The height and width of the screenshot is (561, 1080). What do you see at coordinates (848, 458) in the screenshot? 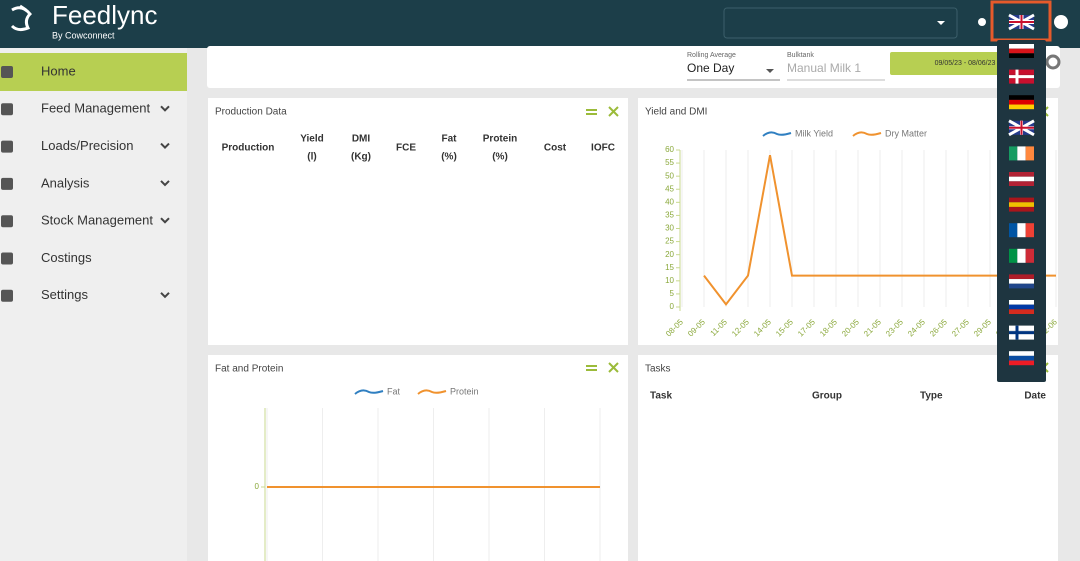
I see `tasks-panel` at bounding box center [848, 458].